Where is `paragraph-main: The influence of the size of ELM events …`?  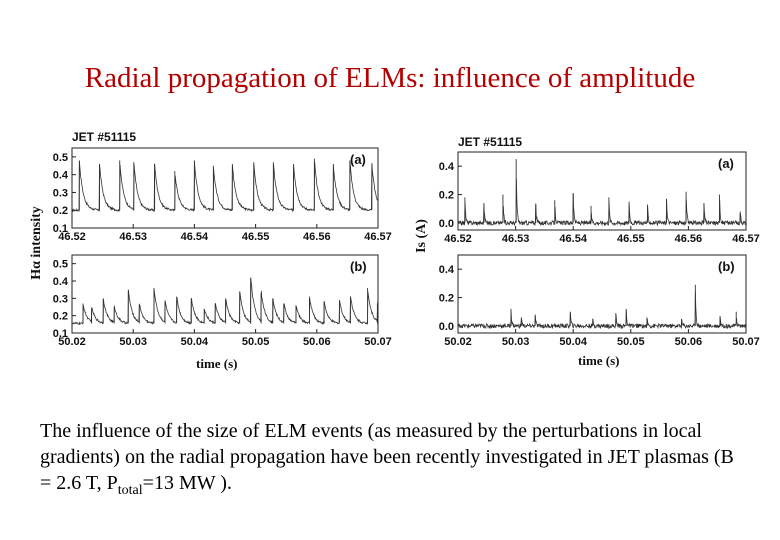 paragraph-main: The influence of the size of ELM events … is located at coordinates (387, 457).